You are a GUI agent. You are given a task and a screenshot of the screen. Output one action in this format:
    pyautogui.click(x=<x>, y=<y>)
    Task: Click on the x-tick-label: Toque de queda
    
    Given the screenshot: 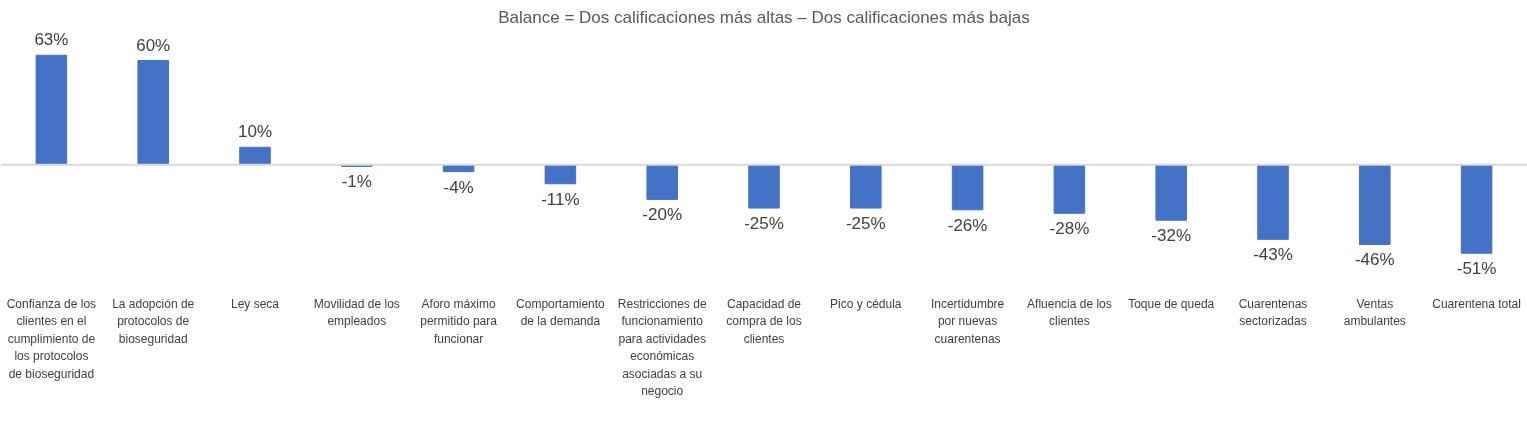 What is the action you would take?
    pyautogui.click(x=1171, y=303)
    